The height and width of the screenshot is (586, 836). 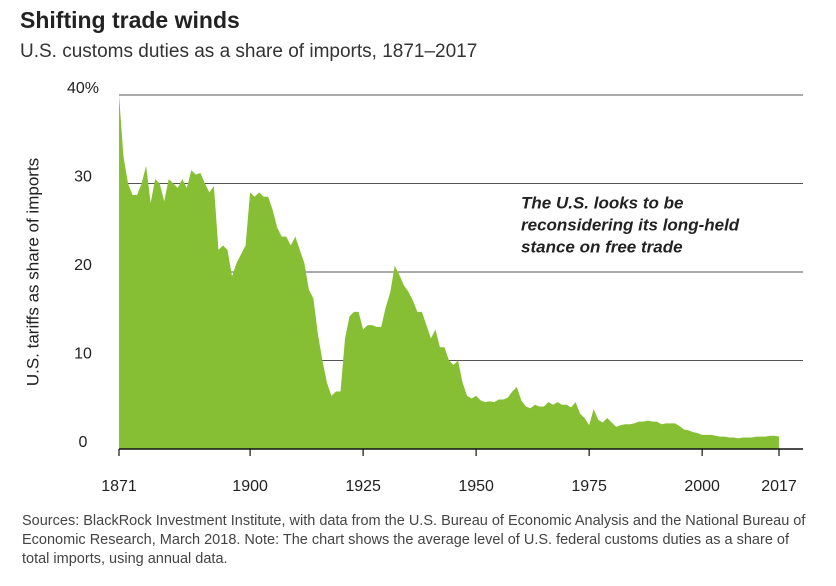 What do you see at coordinates (589, 486) in the screenshot?
I see `x-tick-label: 1975` at bounding box center [589, 486].